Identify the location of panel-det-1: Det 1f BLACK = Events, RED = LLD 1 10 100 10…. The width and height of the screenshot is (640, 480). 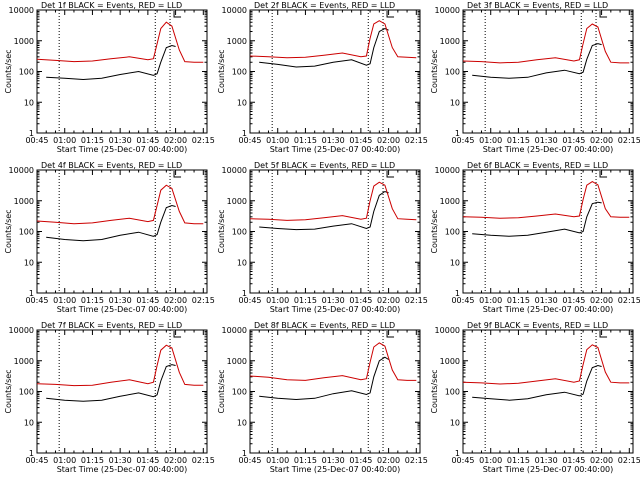
(109, 77).